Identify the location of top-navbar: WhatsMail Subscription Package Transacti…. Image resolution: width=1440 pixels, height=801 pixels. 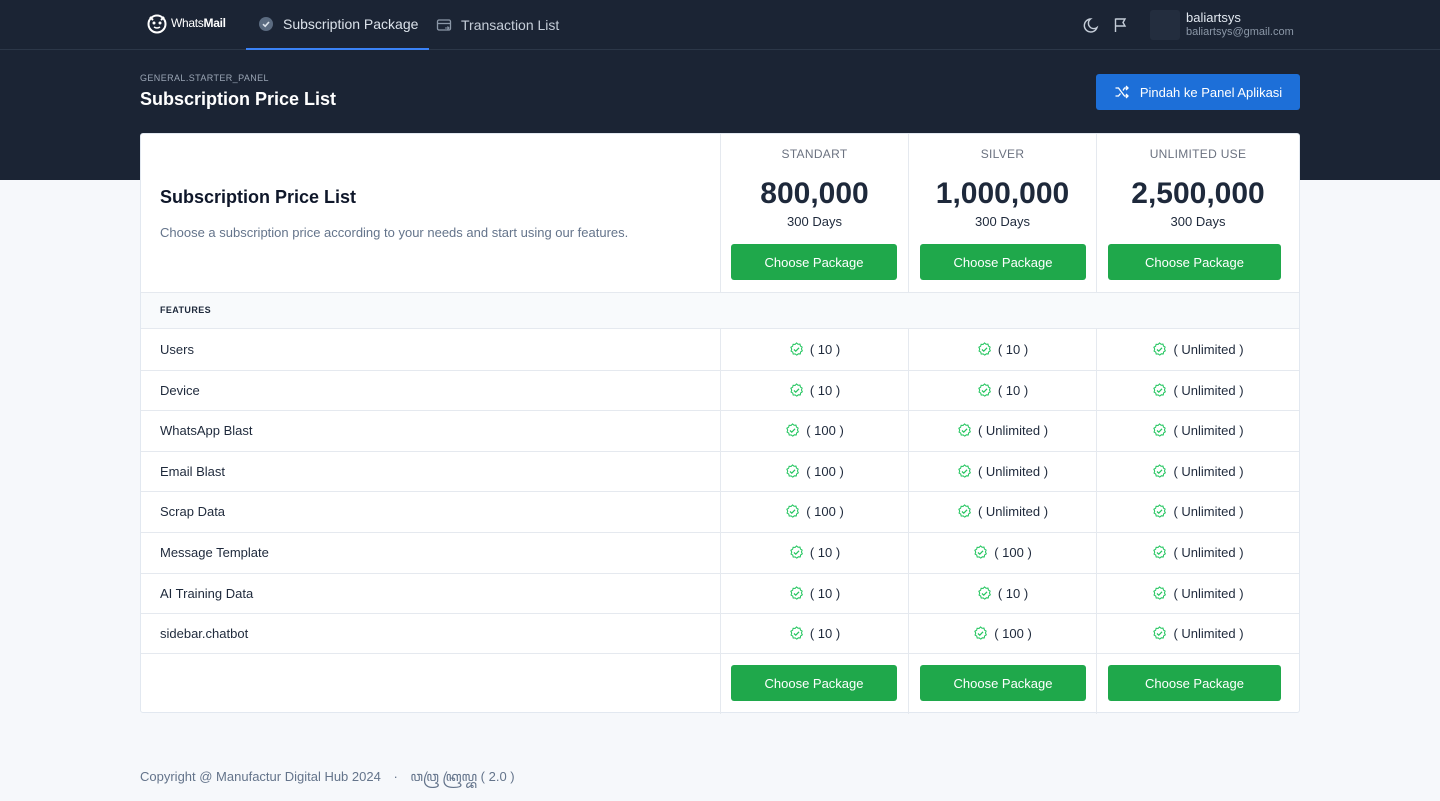
(720, 25).